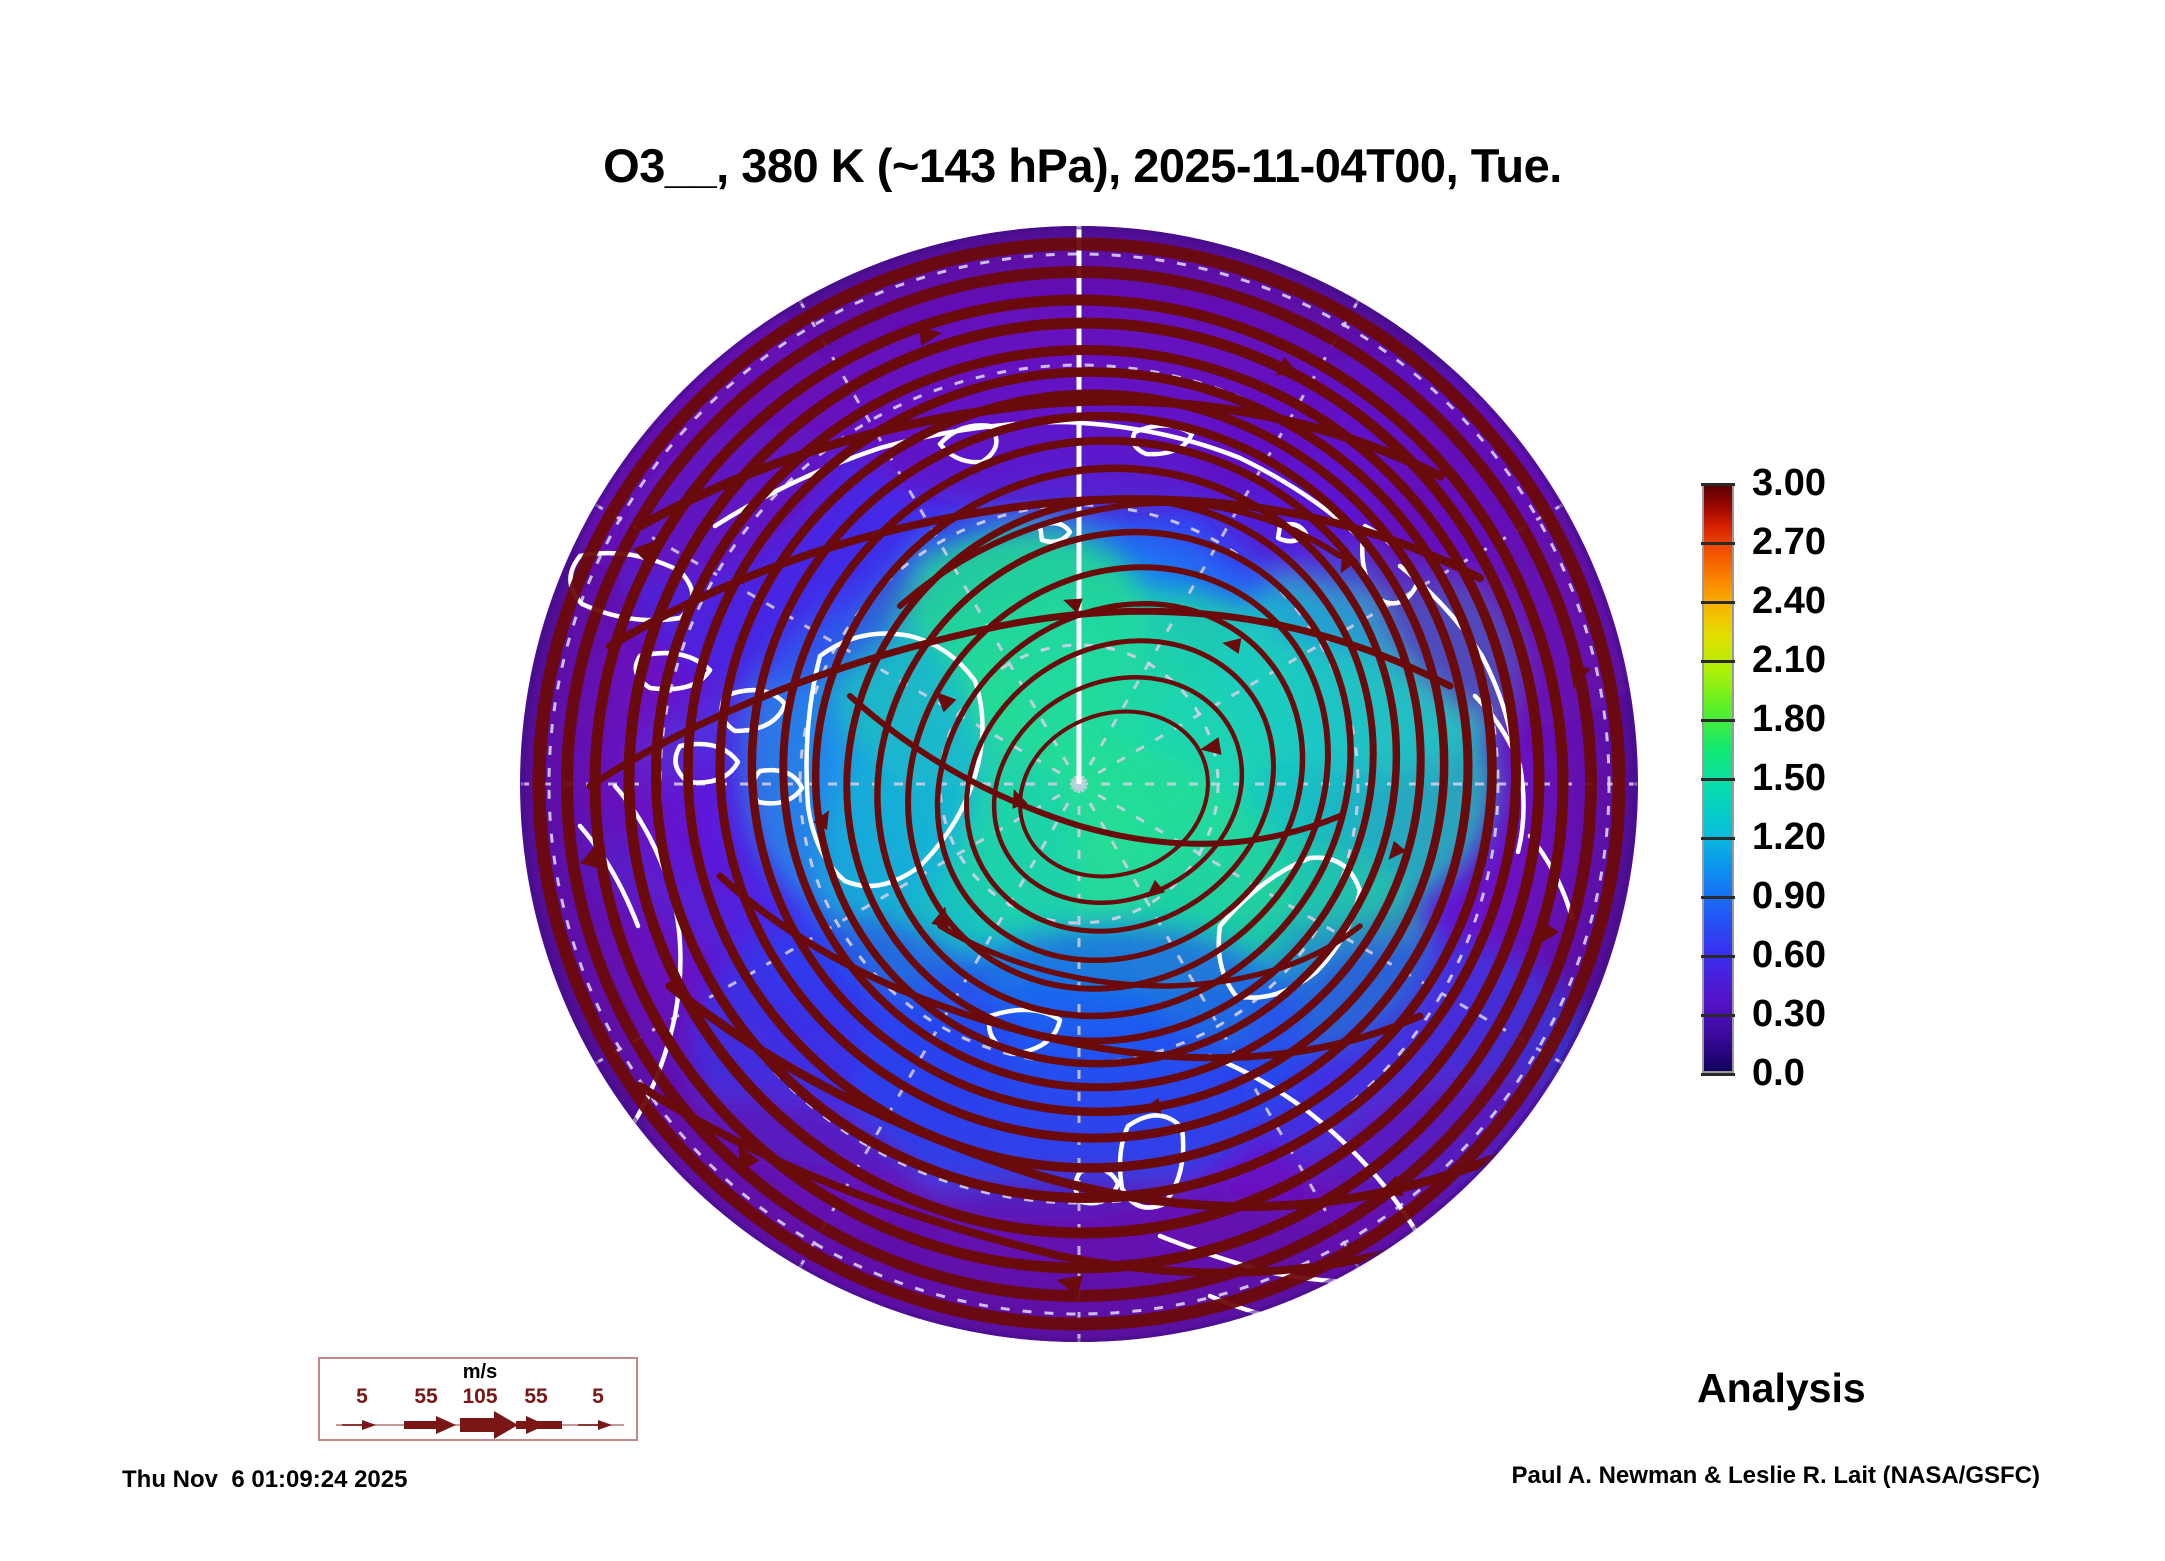 The image size is (2165, 1561). What do you see at coordinates (1789, 778) in the screenshot?
I see `colorbar-label: 1.50` at bounding box center [1789, 778].